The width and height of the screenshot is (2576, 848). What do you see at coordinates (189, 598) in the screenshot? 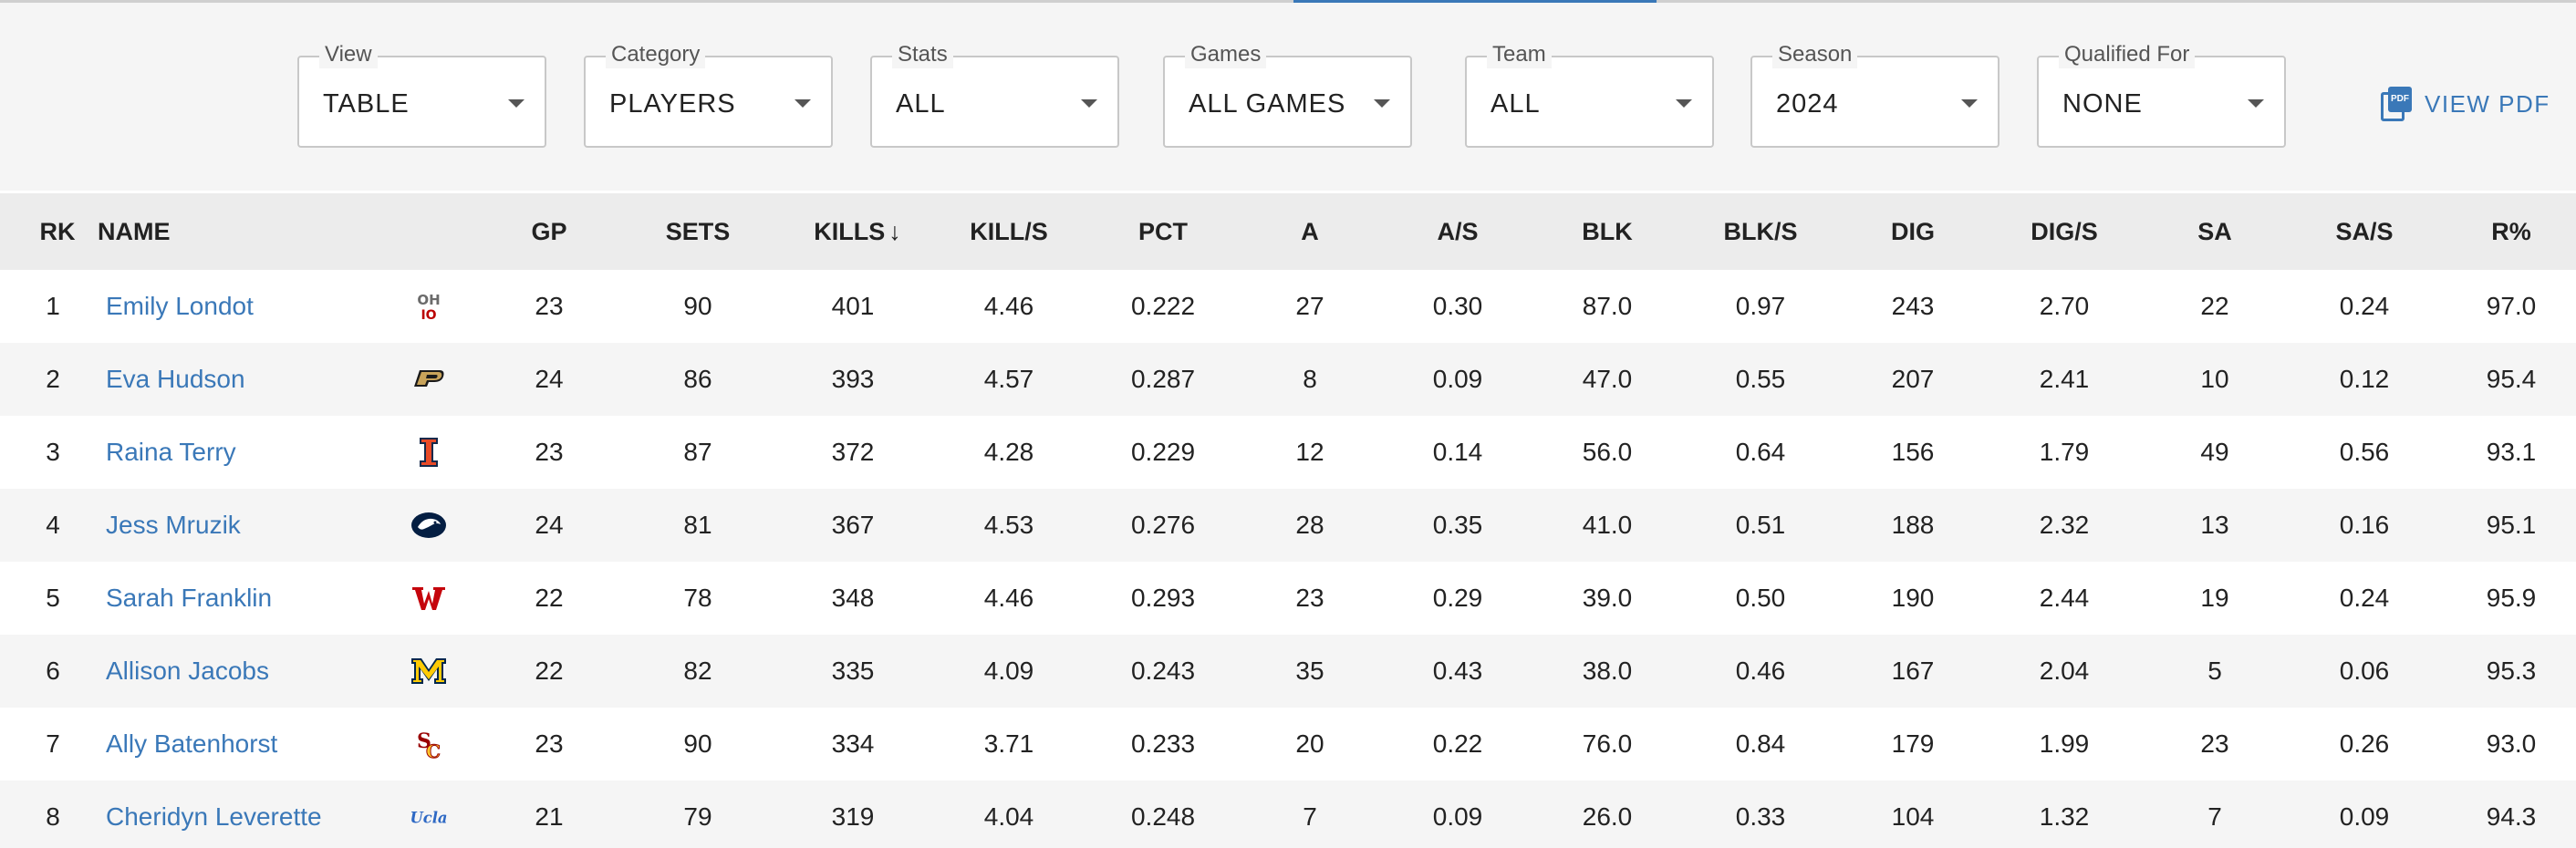
I see `player-name-link: Sarah Franklin` at bounding box center [189, 598].